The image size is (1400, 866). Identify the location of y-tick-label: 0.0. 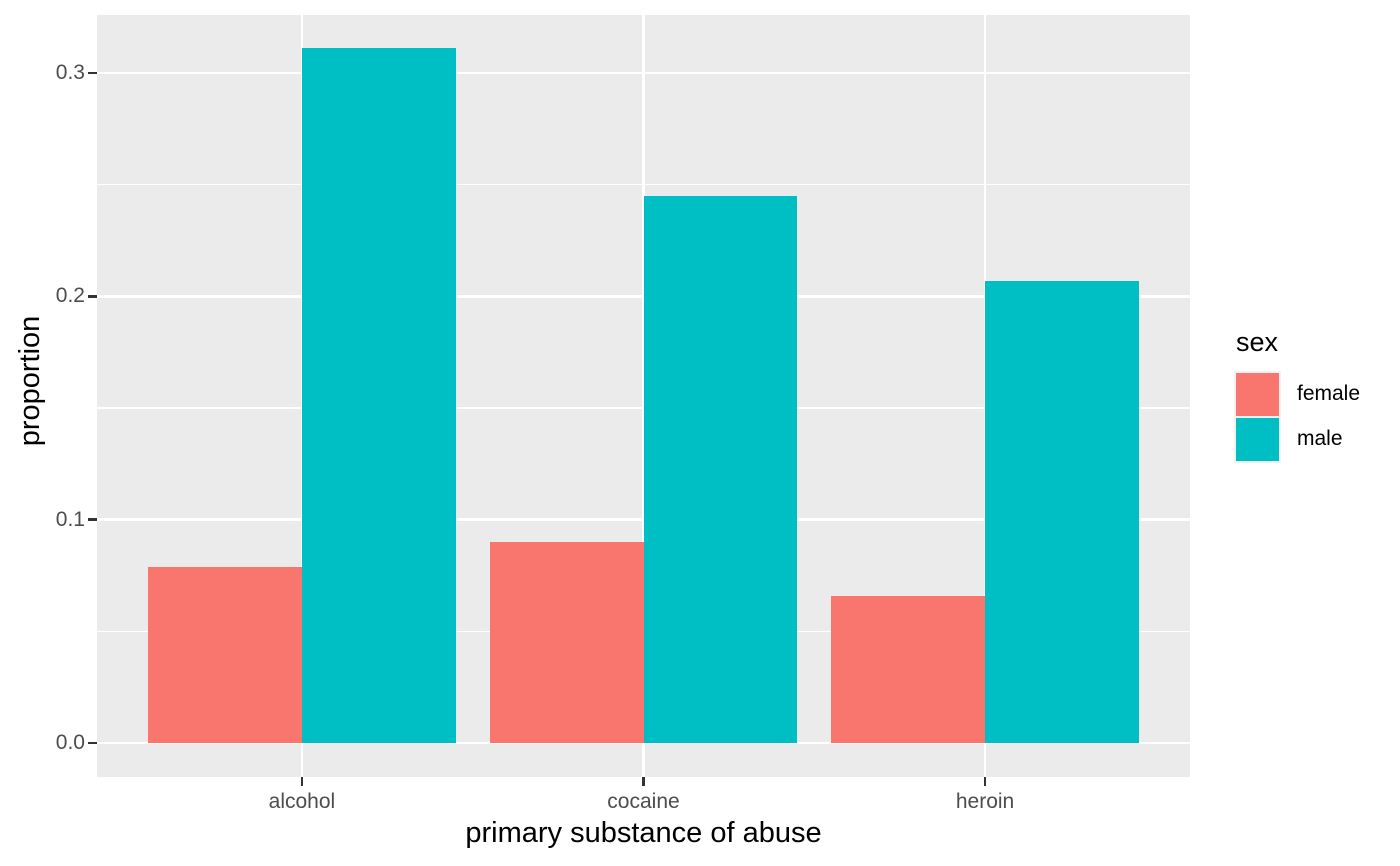
(70, 743).